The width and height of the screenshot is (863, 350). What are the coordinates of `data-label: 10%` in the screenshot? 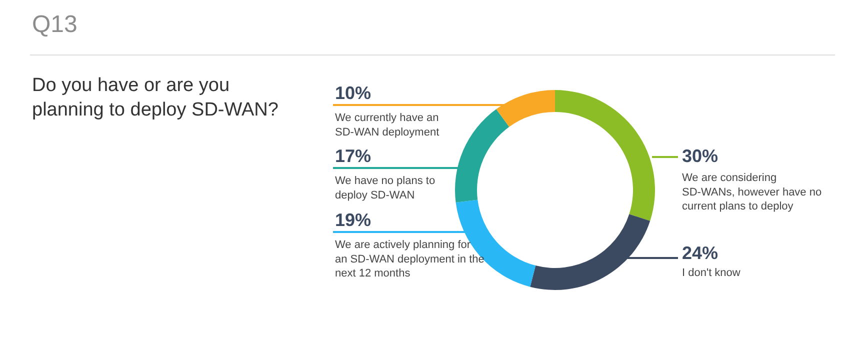 It's located at (353, 93).